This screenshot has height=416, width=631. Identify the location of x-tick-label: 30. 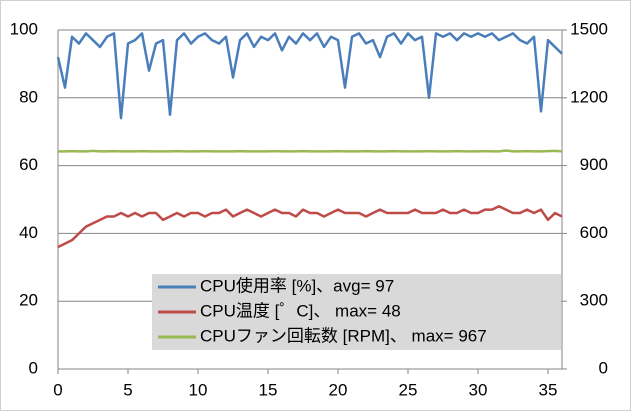
(478, 389).